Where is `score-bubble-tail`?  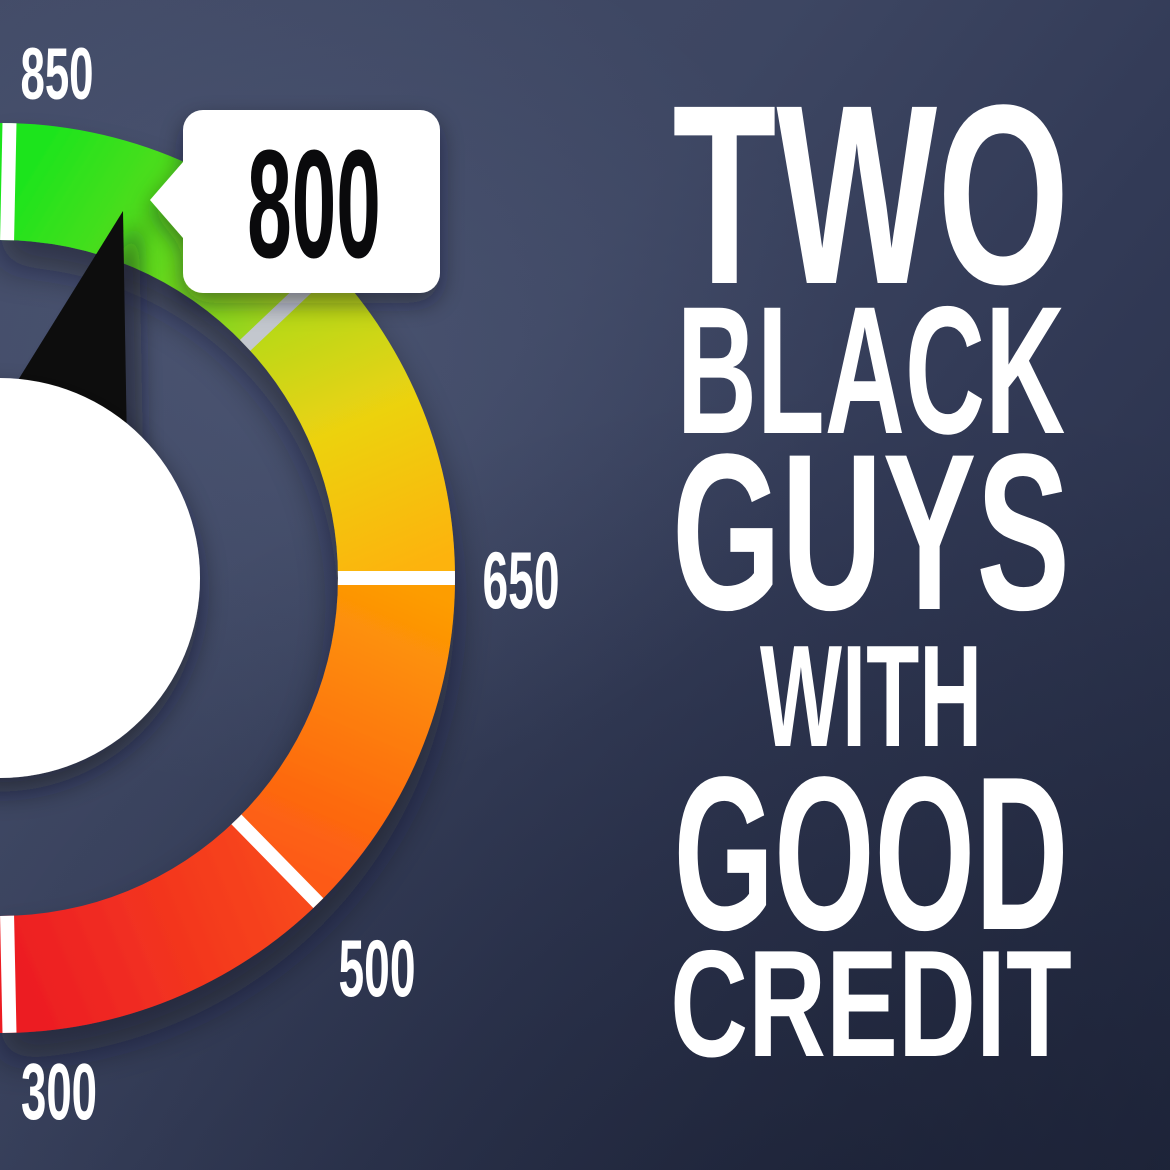
score-bubble-tail is located at coordinates (170, 200).